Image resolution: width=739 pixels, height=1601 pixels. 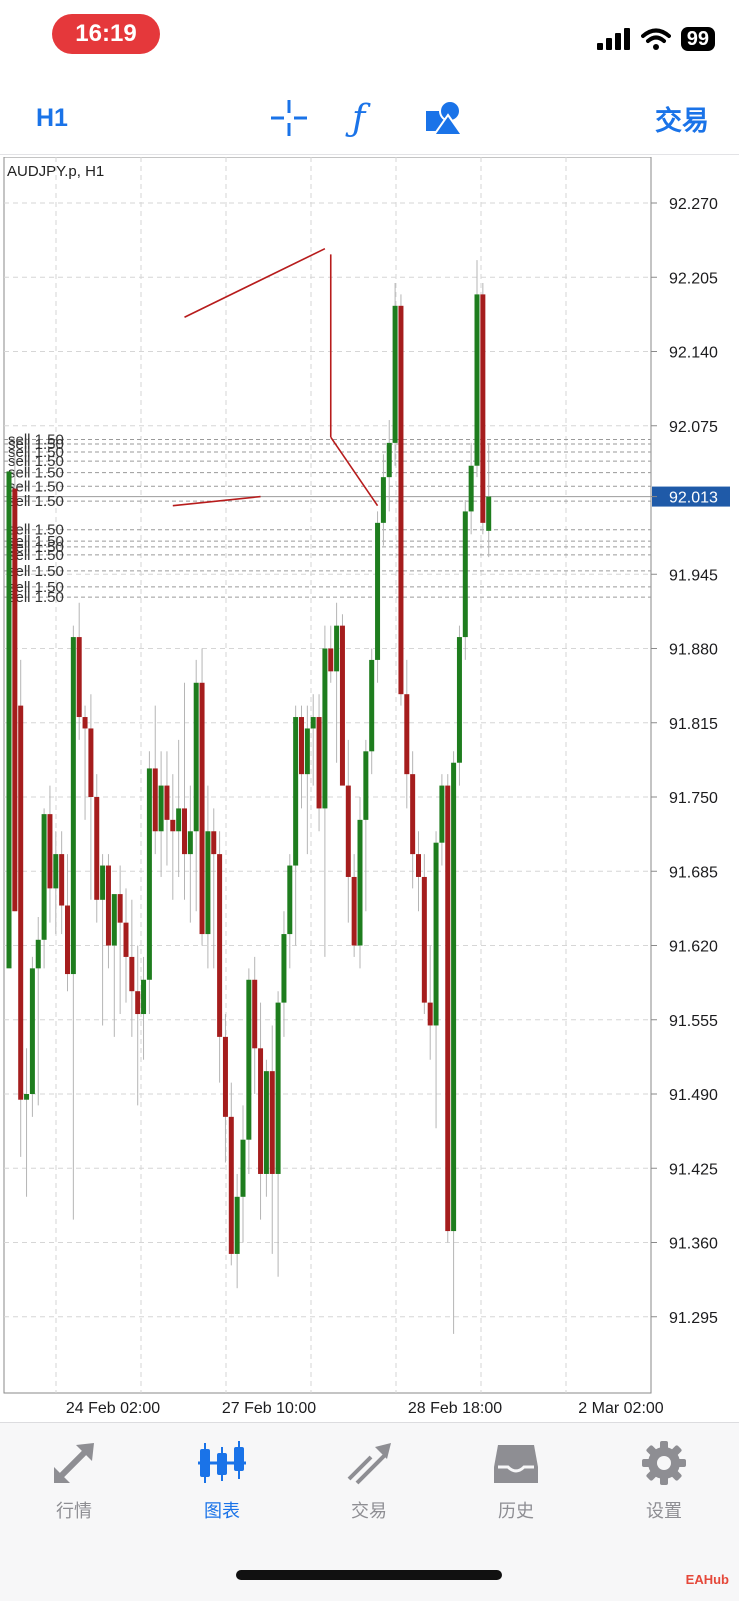 I want to click on tab-history: 历史, so click(x=516, y=1478).